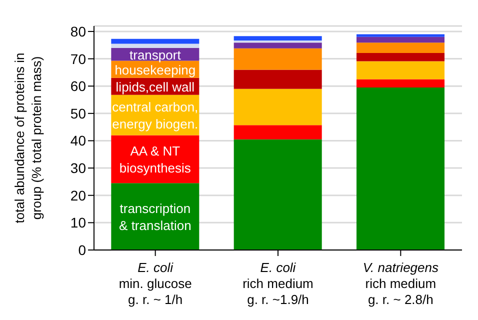 The width and height of the screenshot is (478, 320). I want to click on x-tick-label: E. coli min. glucose g. r. ~ 1/h, so click(155, 283).